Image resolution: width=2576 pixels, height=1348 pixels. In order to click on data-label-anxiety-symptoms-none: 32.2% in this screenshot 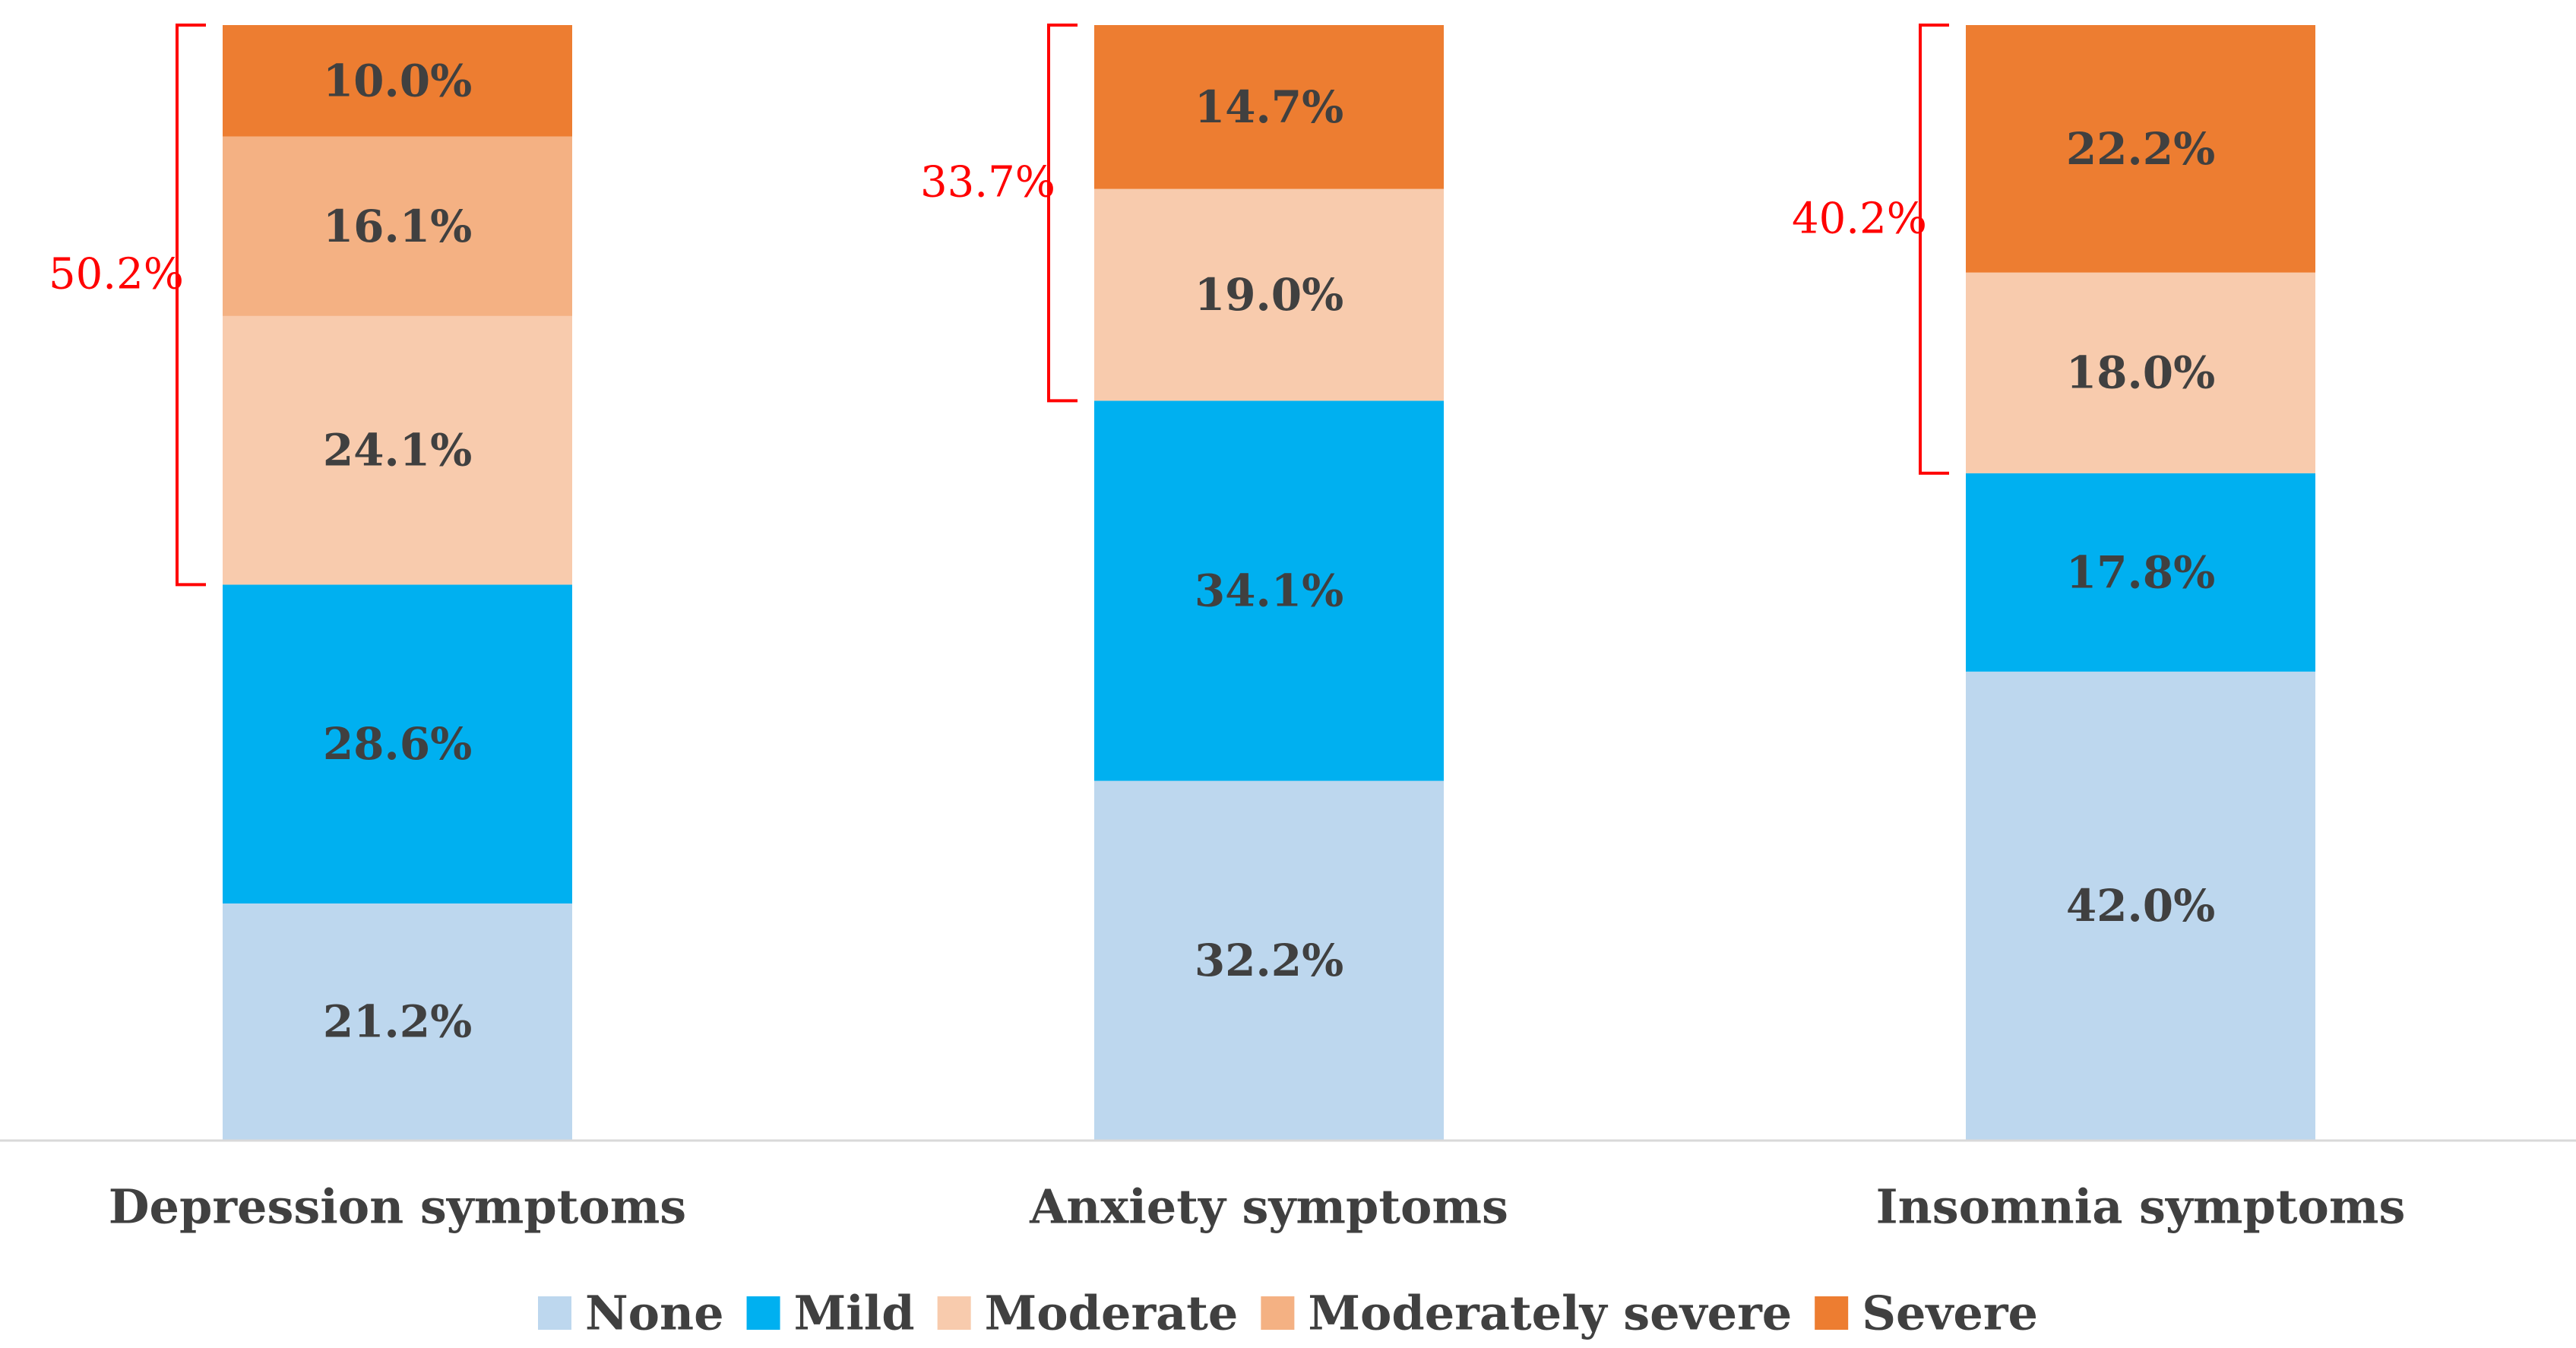, I will do `click(1269, 961)`.